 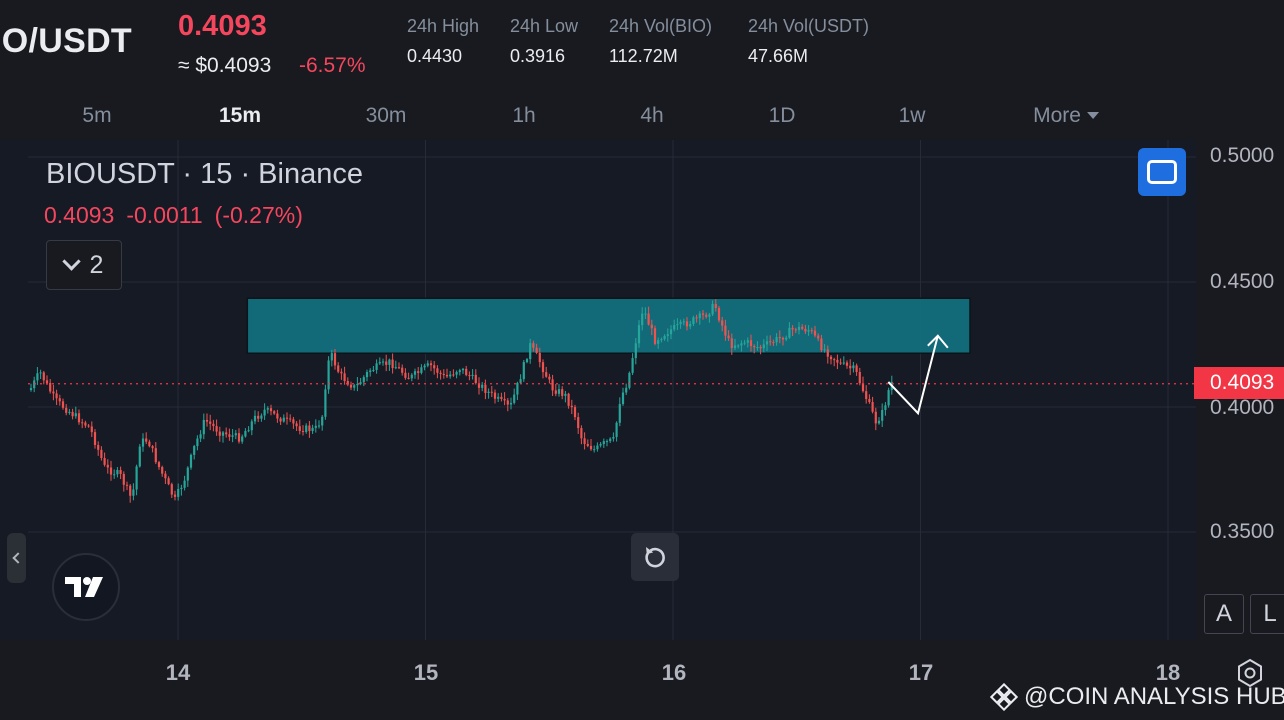 What do you see at coordinates (661, 26) in the screenshot?
I see `stat-label: 24h Vol(BIO)` at bounding box center [661, 26].